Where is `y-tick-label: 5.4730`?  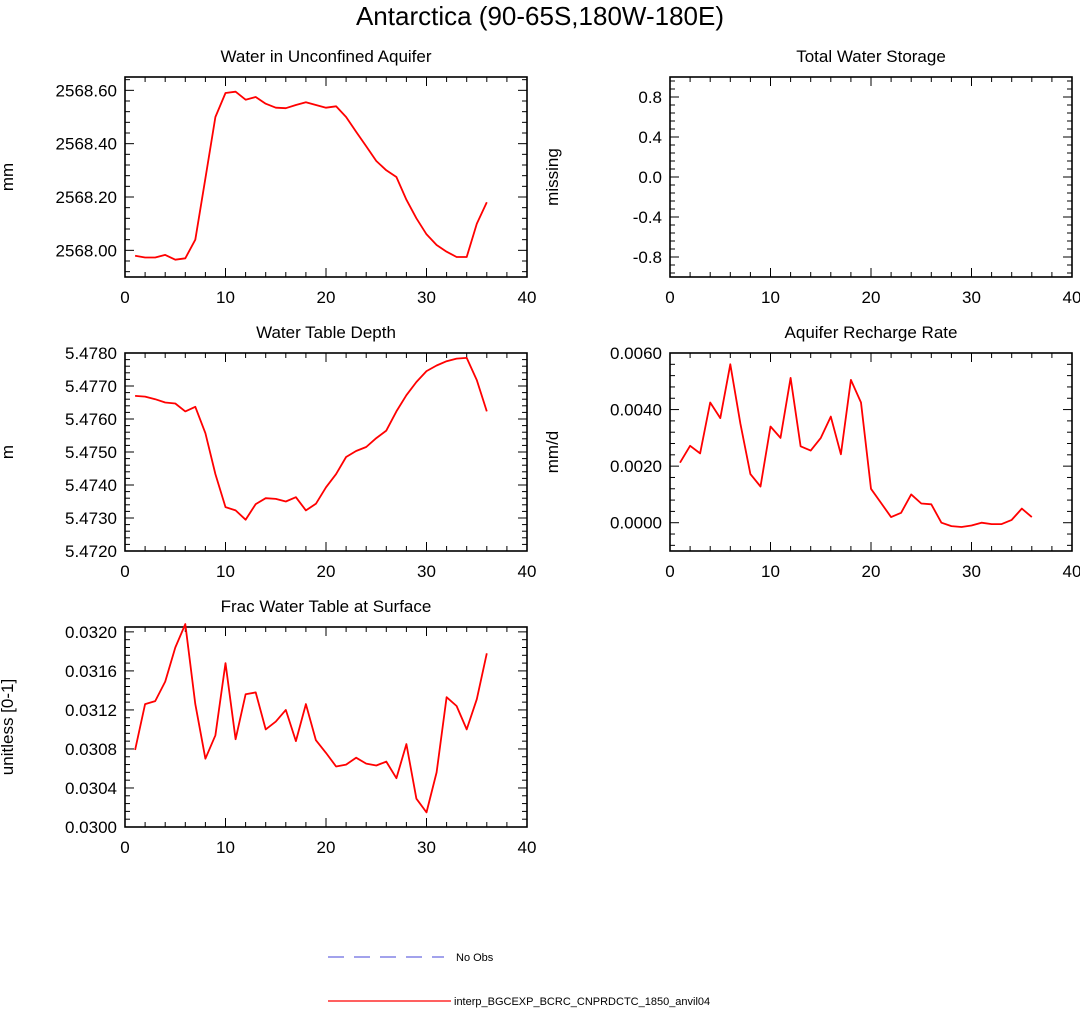
y-tick-label: 5.4730 is located at coordinates (91, 518).